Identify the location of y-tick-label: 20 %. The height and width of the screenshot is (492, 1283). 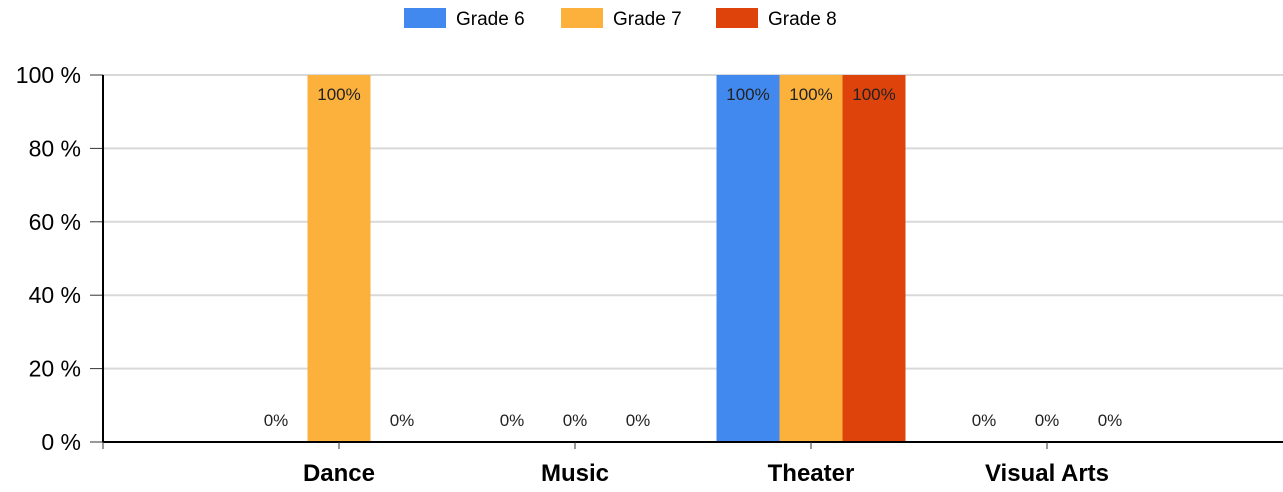
(55, 369).